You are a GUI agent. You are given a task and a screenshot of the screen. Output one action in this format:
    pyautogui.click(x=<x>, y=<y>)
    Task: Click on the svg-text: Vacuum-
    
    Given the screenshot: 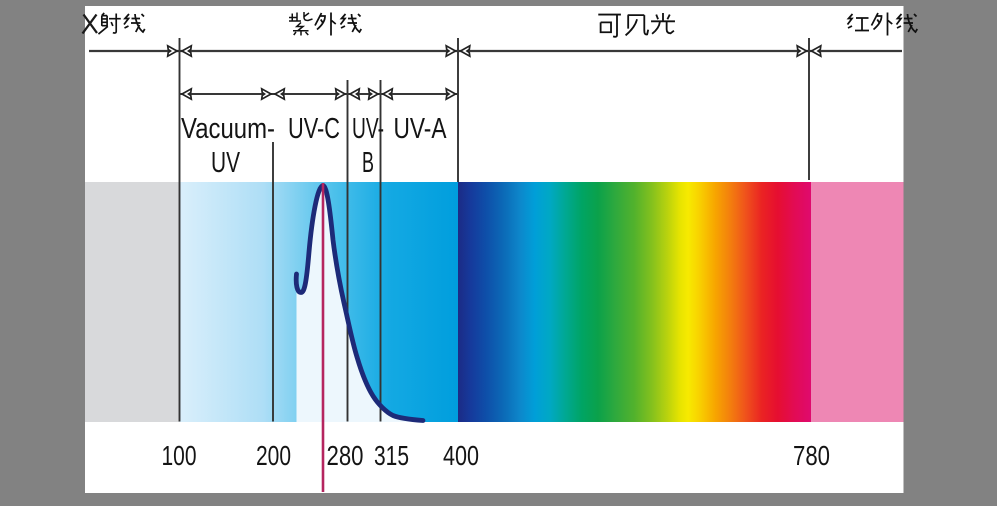 What is the action you would take?
    pyautogui.click(x=228, y=129)
    